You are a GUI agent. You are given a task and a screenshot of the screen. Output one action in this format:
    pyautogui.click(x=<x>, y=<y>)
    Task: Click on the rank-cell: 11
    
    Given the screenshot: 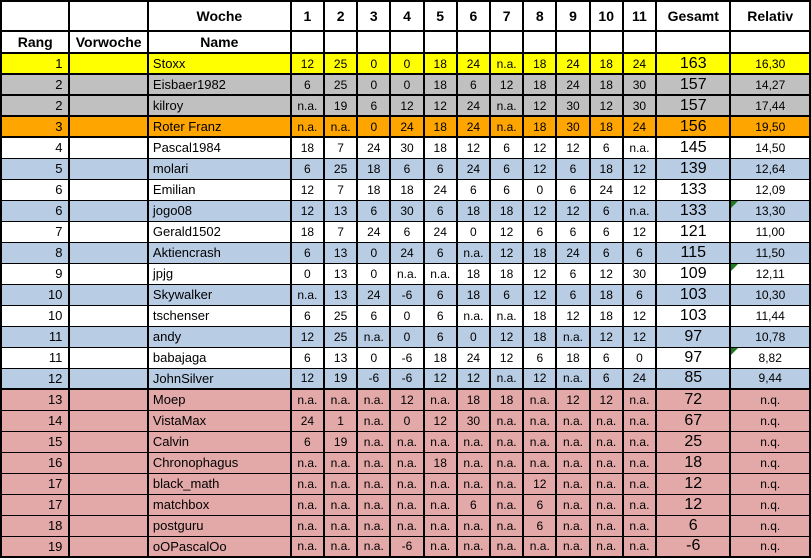 What is the action you would take?
    pyautogui.click(x=35, y=336)
    